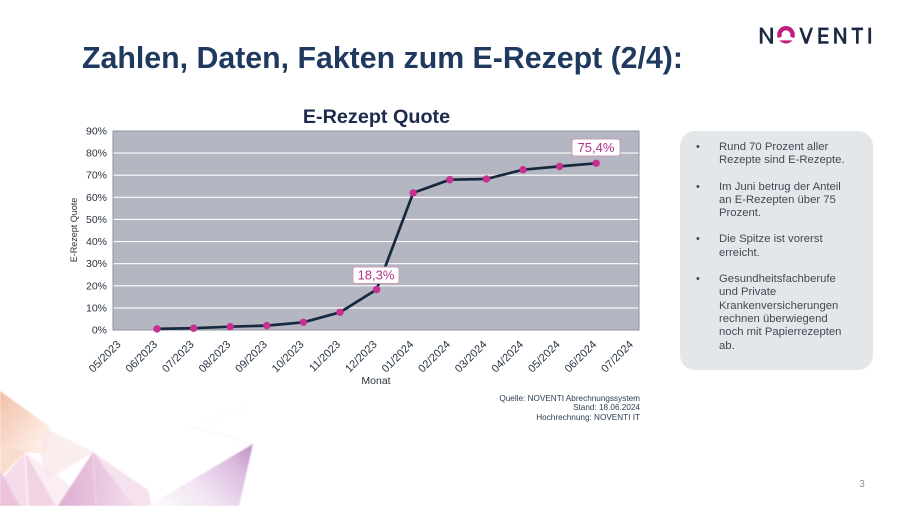  What do you see at coordinates (375, 381) in the screenshot?
I see `svg-text: Monat` at bounding box center [375, 381].